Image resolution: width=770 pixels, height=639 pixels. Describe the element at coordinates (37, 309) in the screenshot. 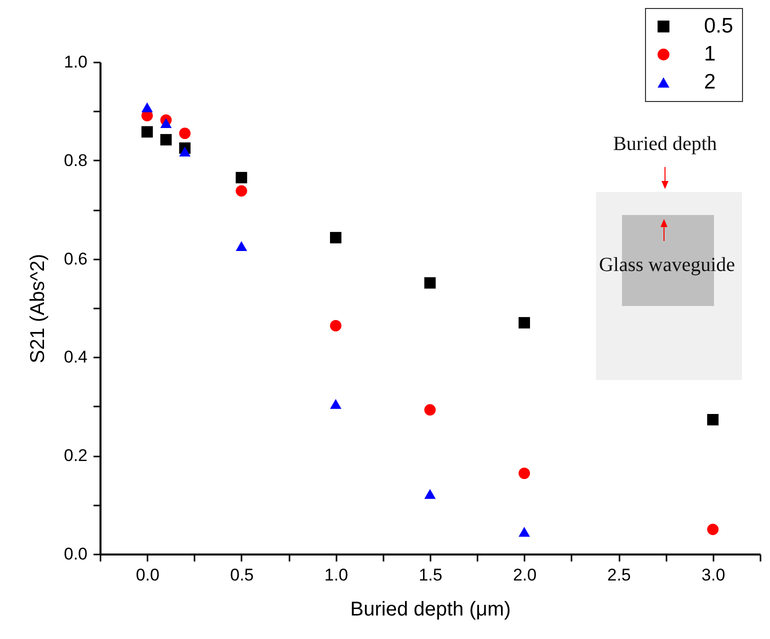

I see `y-axis-title: S21 (Abs^2)` at that location.